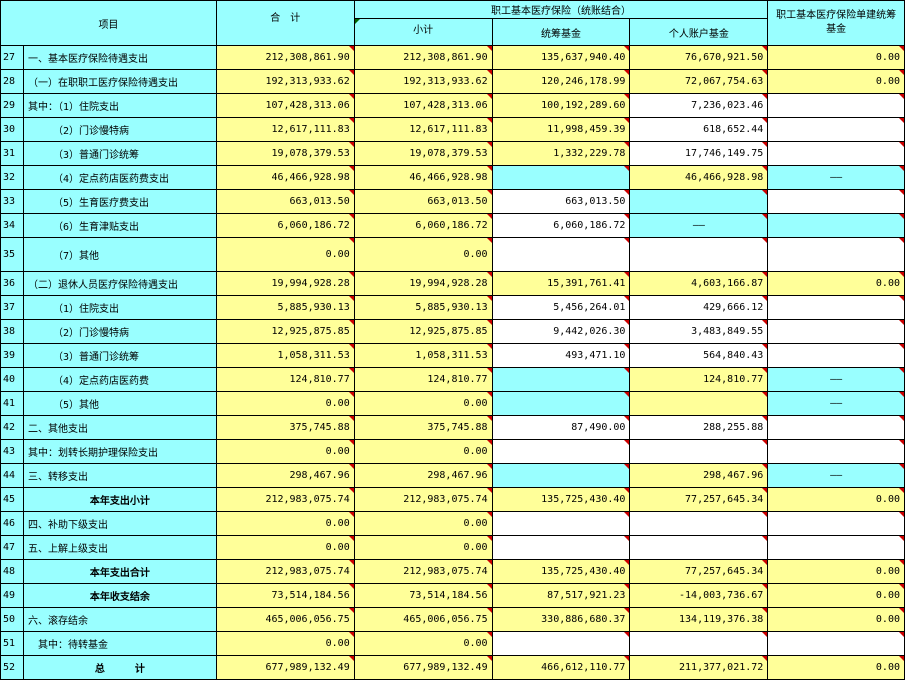  What do you see at coordinates (423, 105) in the screenshot?
I see `subtotal-cell: 107,428,313.06` at bounding box center [423, 105].